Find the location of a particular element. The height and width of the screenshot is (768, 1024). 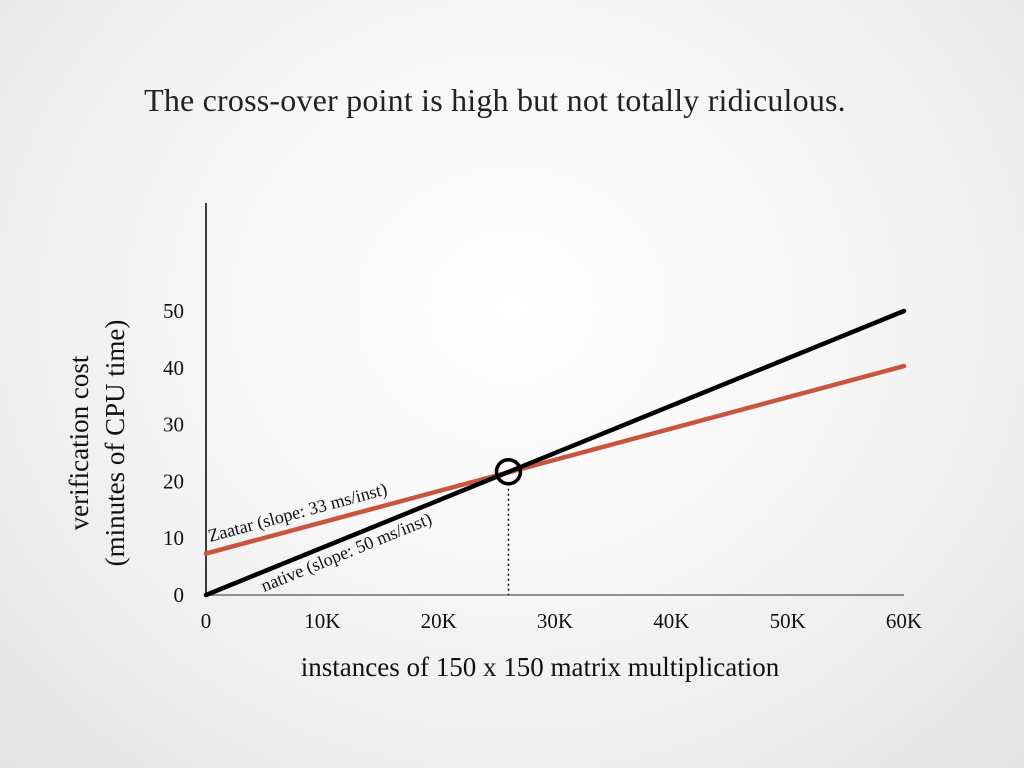

y-tick-label: 0 is located at coordinates (179, 595).